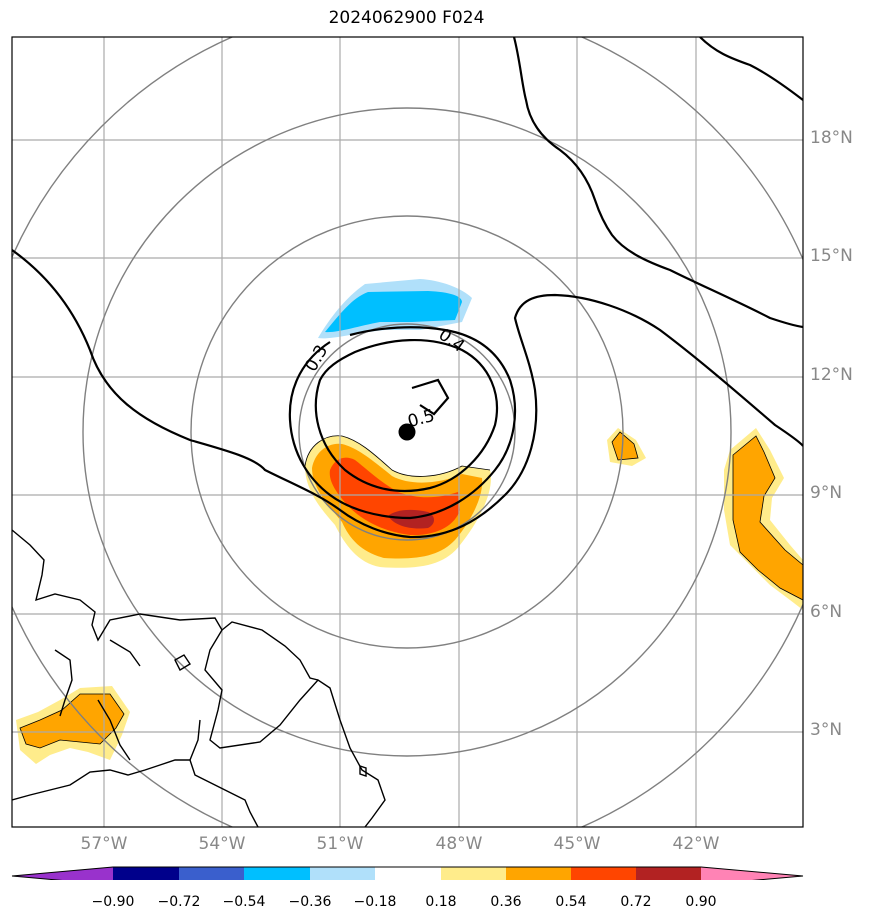 Image resolution: width=873 pixels, height=924 pixels. I want to click on lon-label-51w: 51°W, so click(340, 844).